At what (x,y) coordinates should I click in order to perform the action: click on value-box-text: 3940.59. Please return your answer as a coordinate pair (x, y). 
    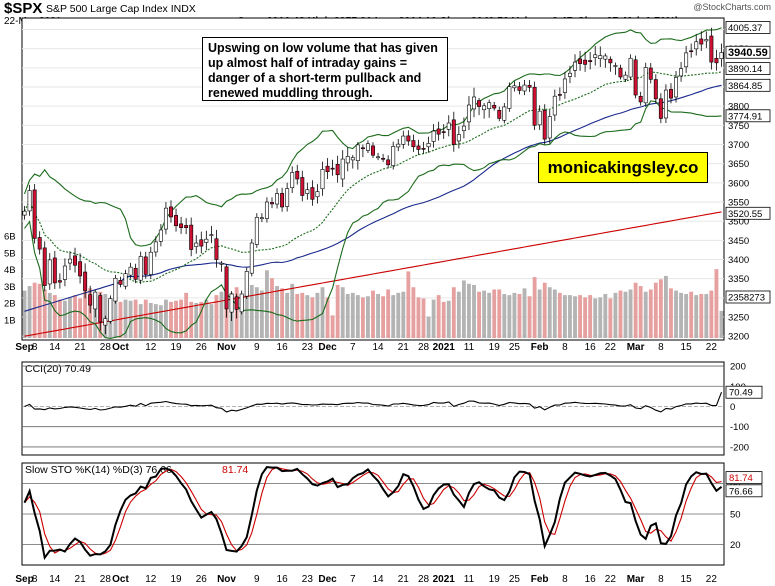
    Looking at the image, I should click on (748, 53).